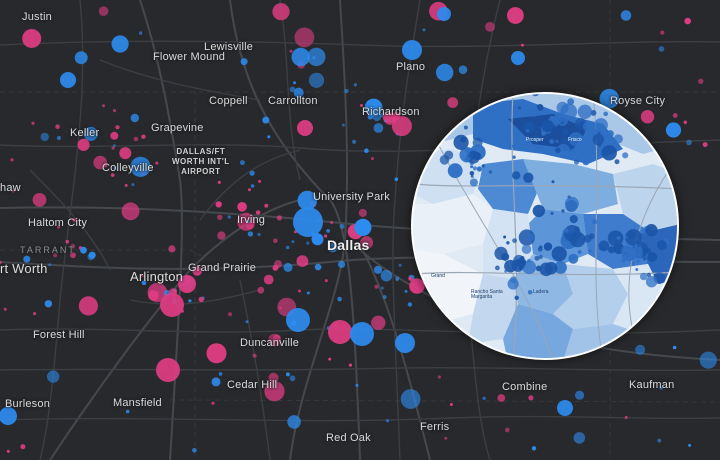 The width and height of the screenshot is (720, 460). Describe the element at coordinates (24, 268) in the screenshot. I see `place-label-fort-worth: rt Worth` at that location.